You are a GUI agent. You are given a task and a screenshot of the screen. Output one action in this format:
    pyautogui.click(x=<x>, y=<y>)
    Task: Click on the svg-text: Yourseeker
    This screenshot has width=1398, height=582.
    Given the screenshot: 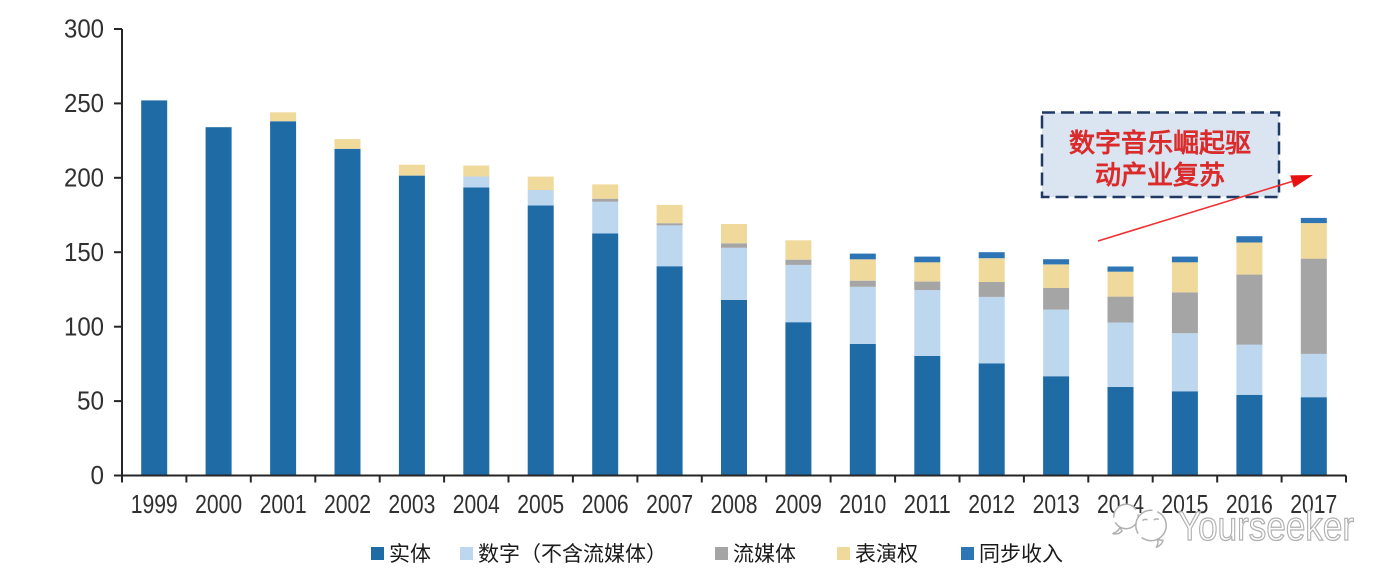 What is the action you would take?
    pyautogui.click(x=1266, y=526)
    